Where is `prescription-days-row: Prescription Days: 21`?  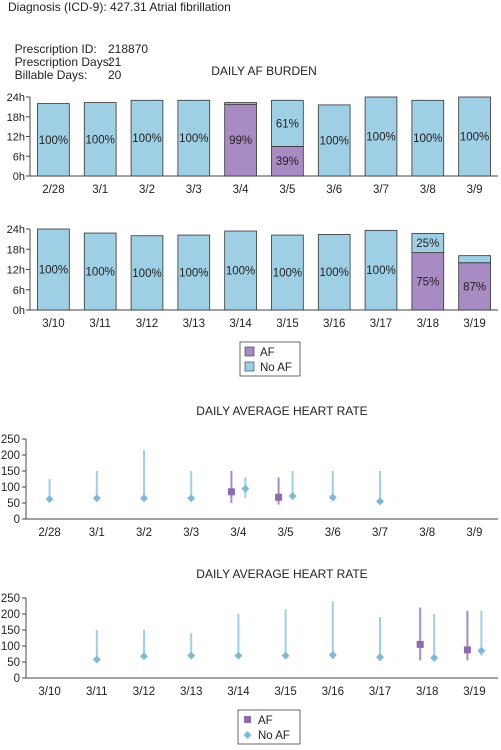 prescription-days-row: Prescription Days: 21 is located at coordinates (65, 55).